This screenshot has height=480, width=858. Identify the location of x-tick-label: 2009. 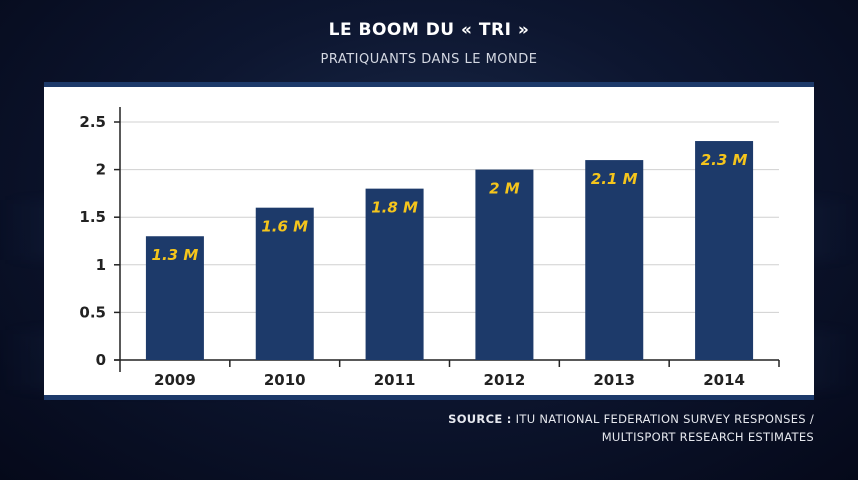
(175, 380).